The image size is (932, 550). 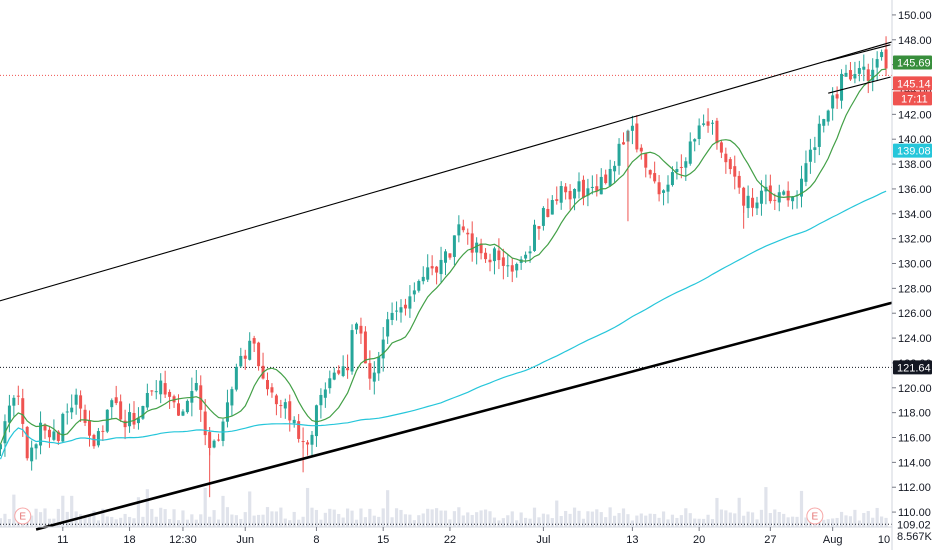 I want to click on x-tick-label: 22, so click(x=450, y=540).